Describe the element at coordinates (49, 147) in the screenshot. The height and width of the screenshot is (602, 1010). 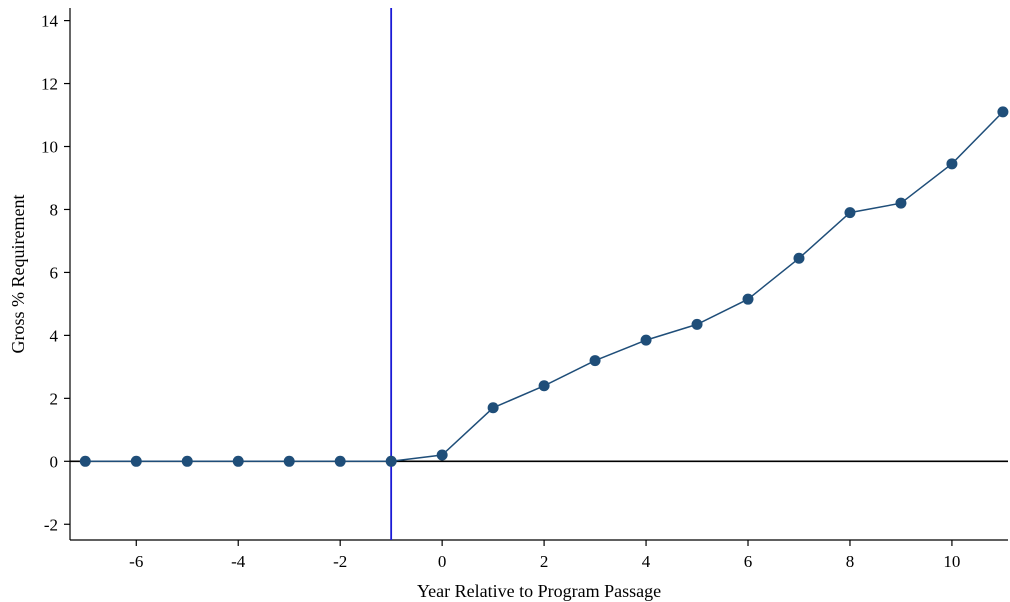
I see `y-tick-label: 10` at that location.